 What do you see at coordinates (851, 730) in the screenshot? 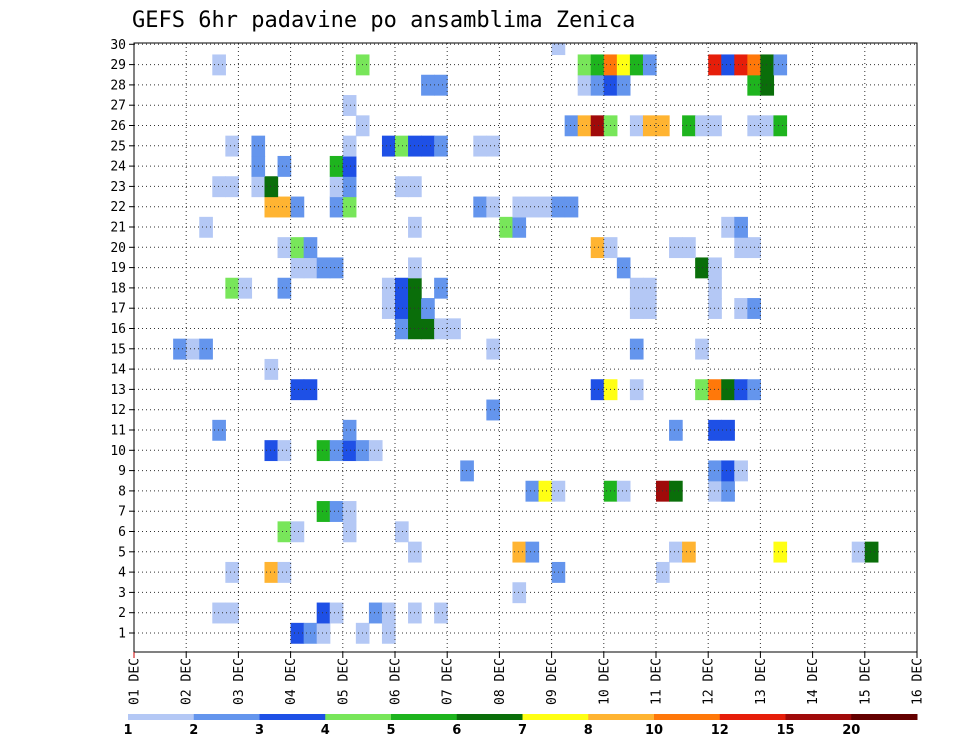
I see `colorbar-label: 20` at bounding box center [851, 730].